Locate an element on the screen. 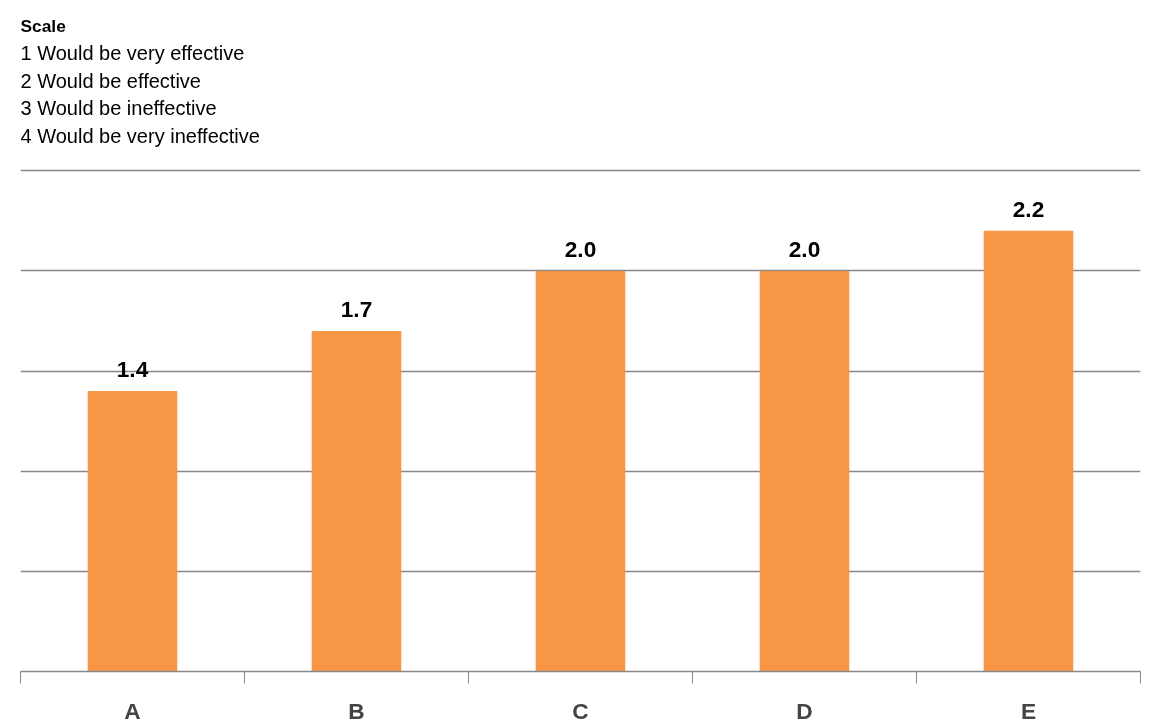 This screenshot has height=726, width=1160. data-label: 1.7 is located at coordinates (356, 308).